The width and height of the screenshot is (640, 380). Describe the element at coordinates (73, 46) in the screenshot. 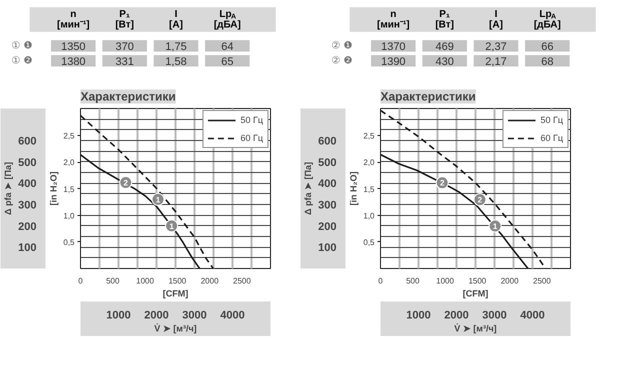

I see `data-label: 1350` at that location.